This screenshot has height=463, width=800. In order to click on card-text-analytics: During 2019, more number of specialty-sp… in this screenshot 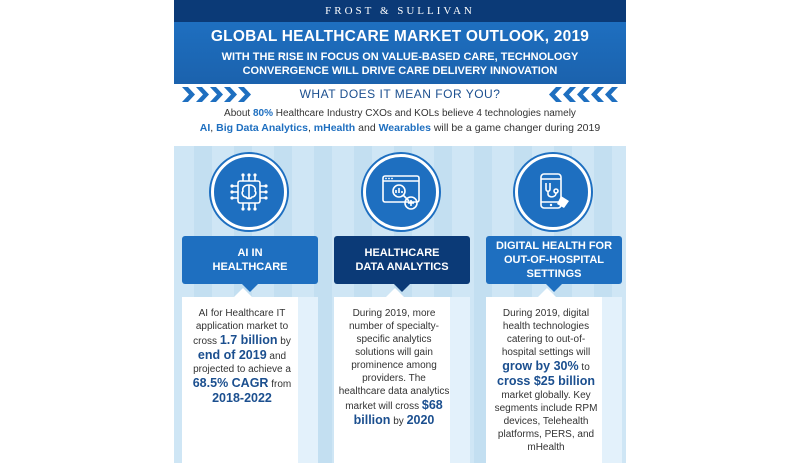, I will do `click(394, 367)`.